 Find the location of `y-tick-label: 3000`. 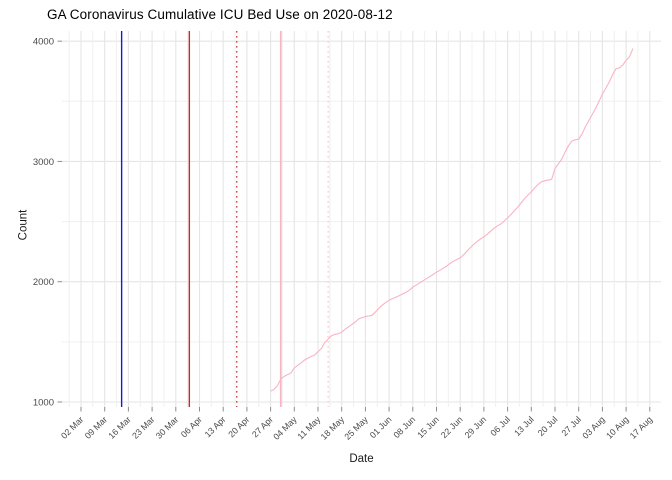

y-tick-label: 3000 is located at coordinates (43, 162).